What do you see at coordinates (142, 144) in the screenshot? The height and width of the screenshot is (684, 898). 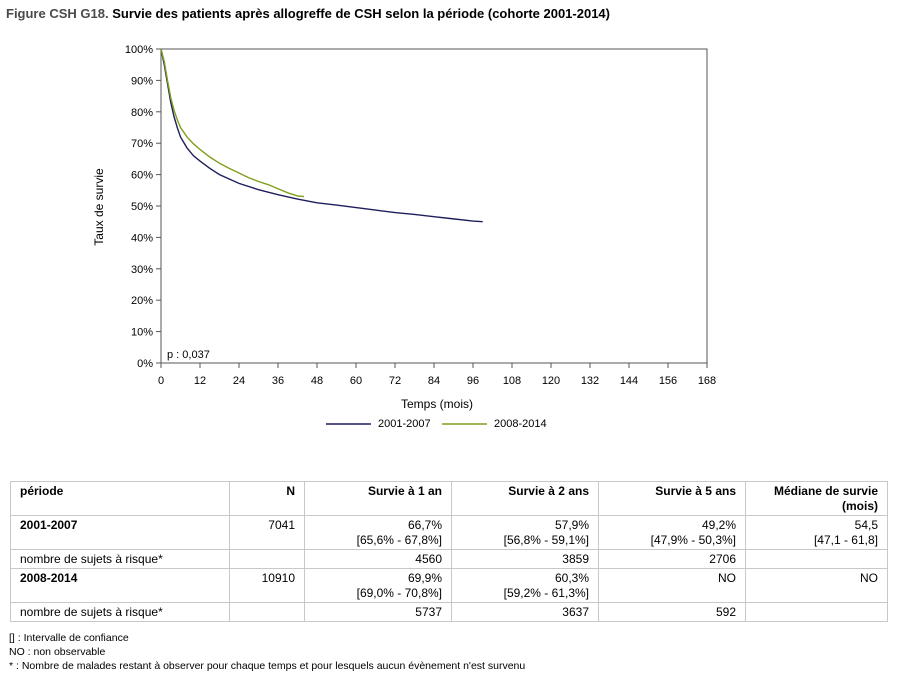 I see `y-tick-label: 70%` at bounding box center [142, 144].